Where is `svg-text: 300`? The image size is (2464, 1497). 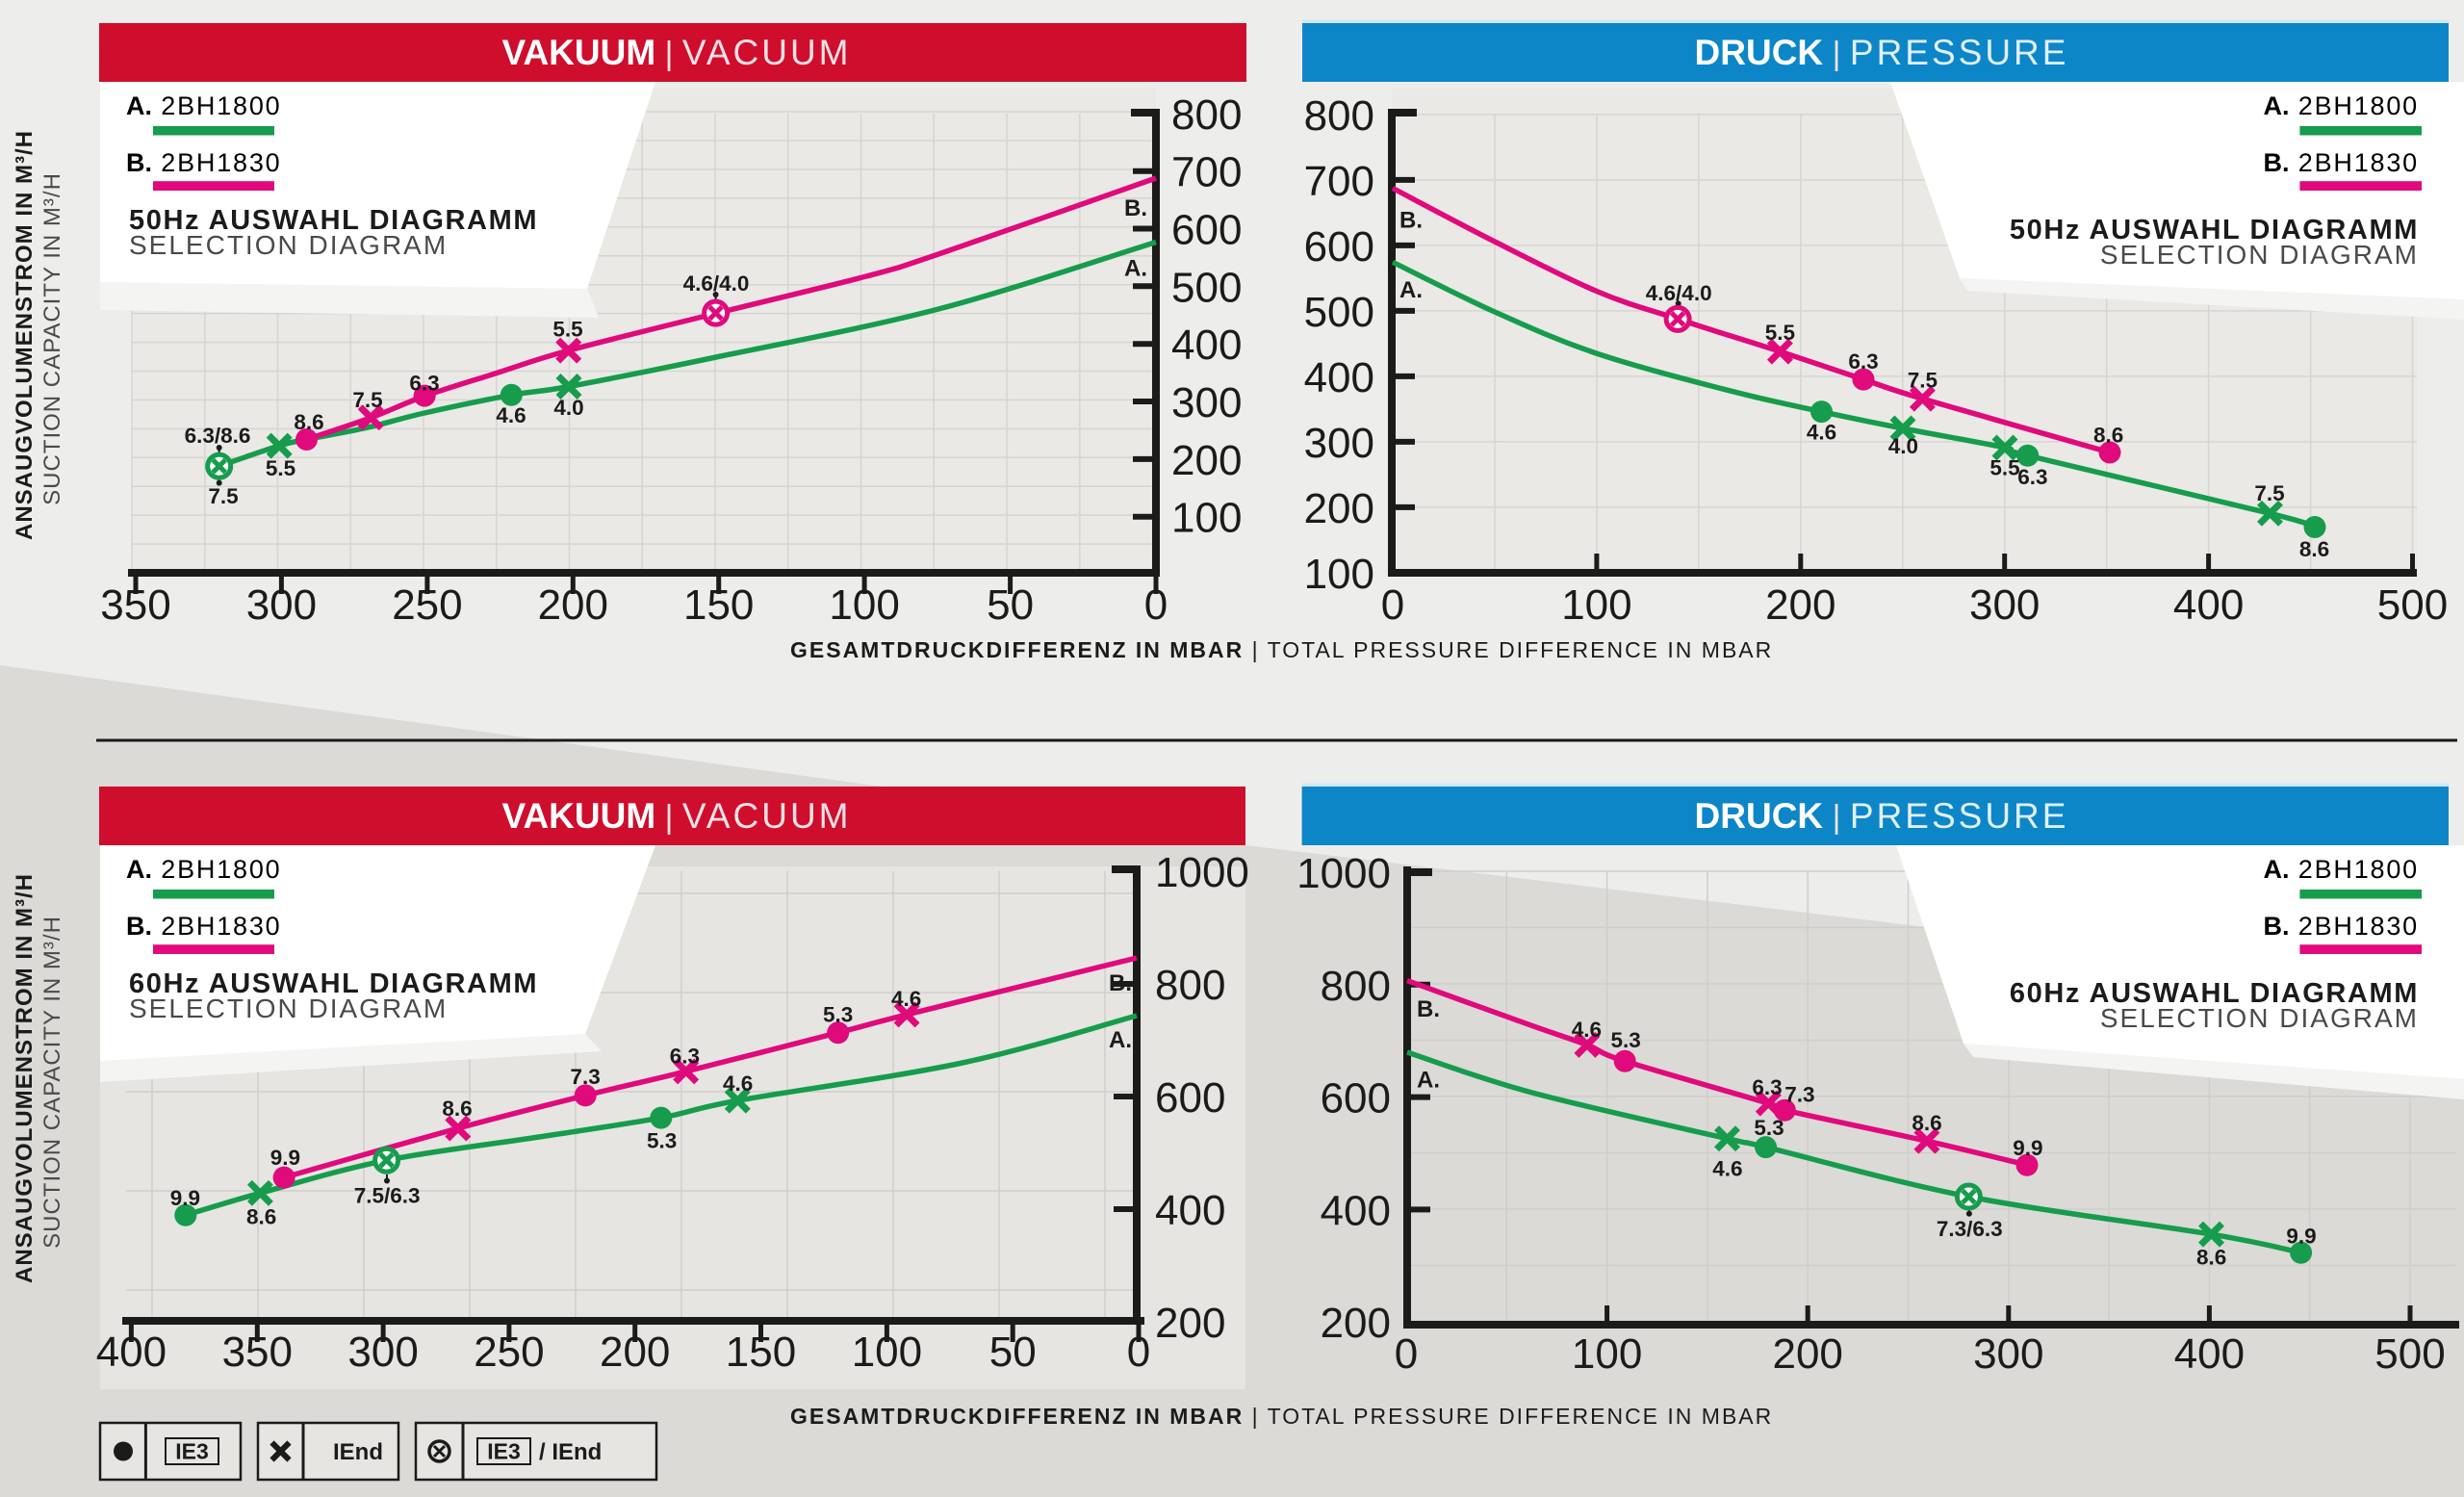 svg-text: 300 is located at coordinates (2004, 605).